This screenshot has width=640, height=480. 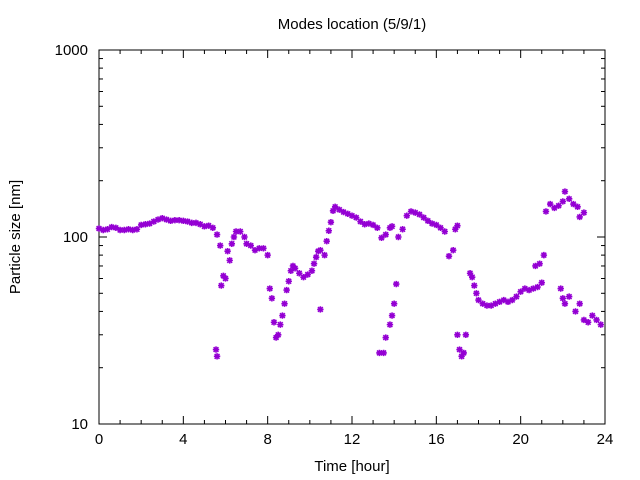 What do you see at coordinates (352, 439) in the screenshot?
I see `x-tick-label: 12` at bounding box center [352, 439].